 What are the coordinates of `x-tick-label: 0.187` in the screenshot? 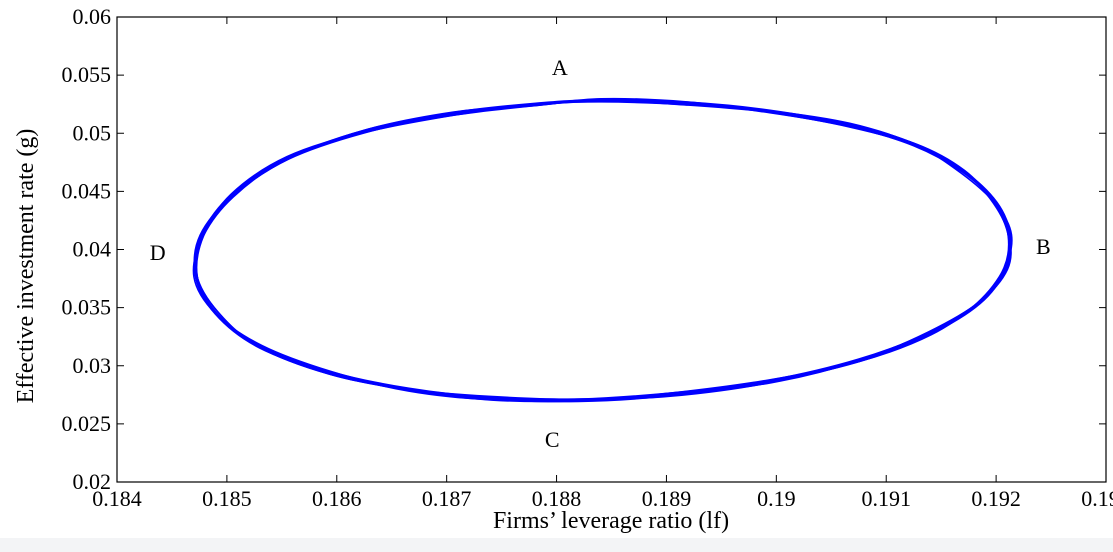 It's located at (447, 498).